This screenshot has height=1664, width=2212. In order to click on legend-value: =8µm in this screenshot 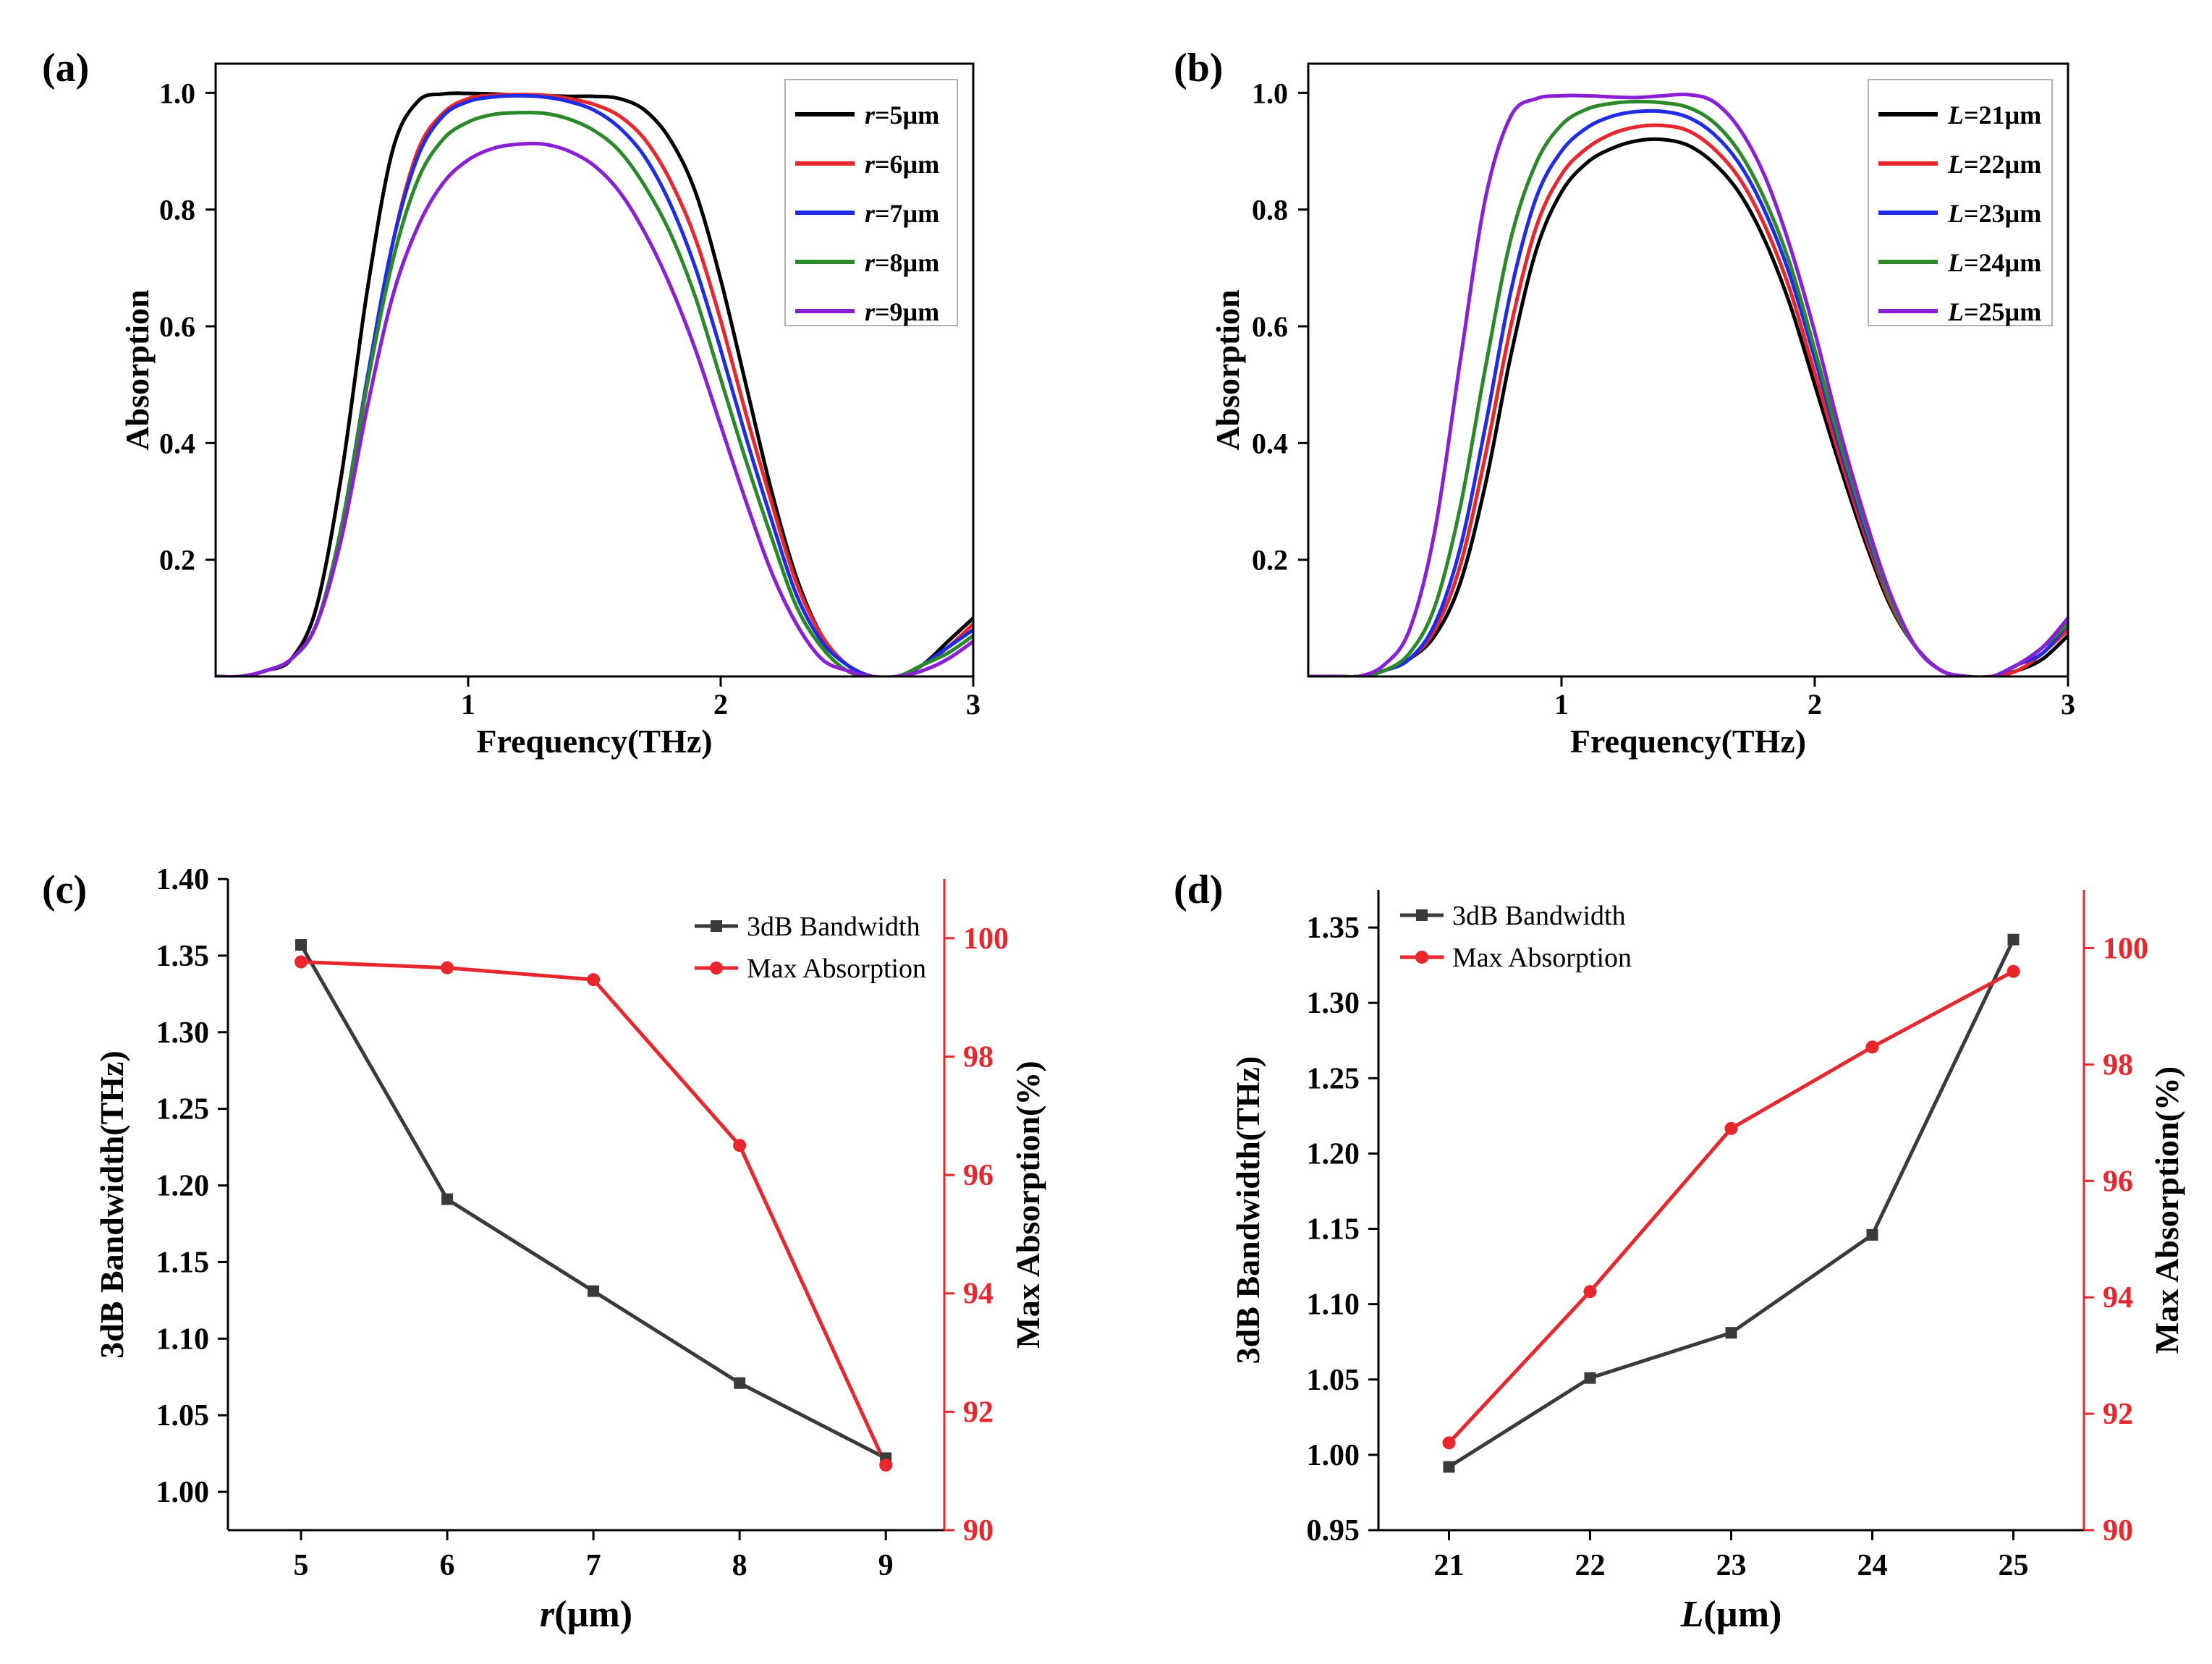, I will do `click(907, 262)`.